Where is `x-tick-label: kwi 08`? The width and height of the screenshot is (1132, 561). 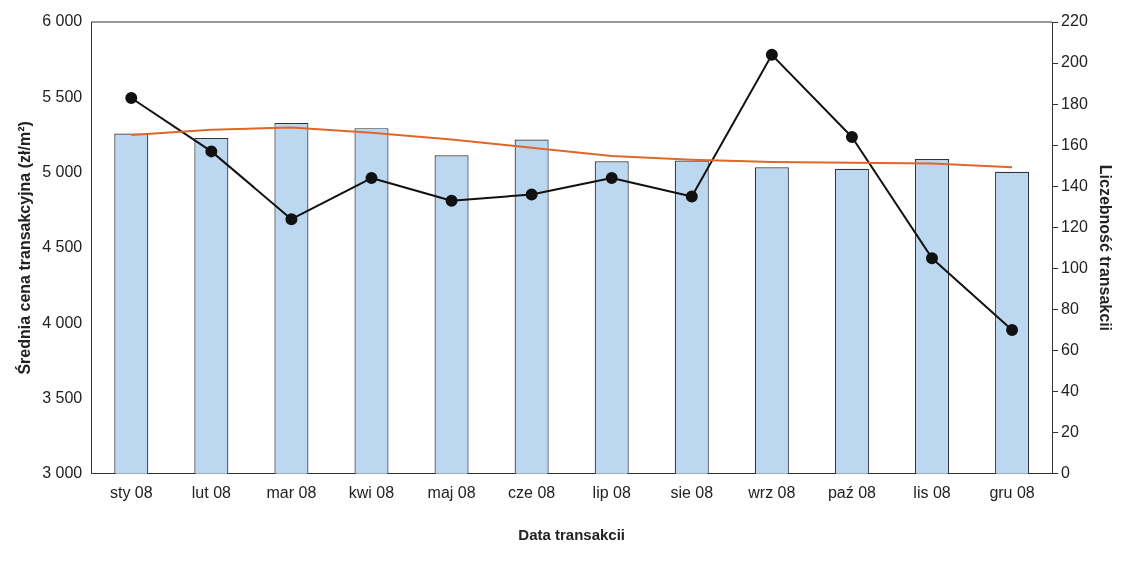 x-tick-label: kwi 08 is located at coordinates (371, 492).